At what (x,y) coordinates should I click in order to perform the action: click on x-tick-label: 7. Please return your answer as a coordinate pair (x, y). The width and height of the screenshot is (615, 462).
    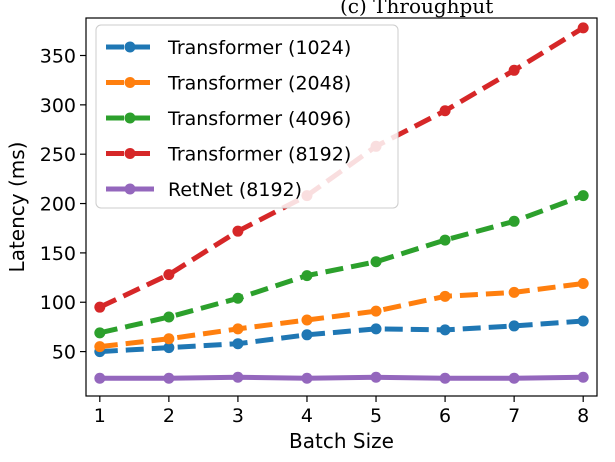
    Looking at the image, I should click on (514, 416).